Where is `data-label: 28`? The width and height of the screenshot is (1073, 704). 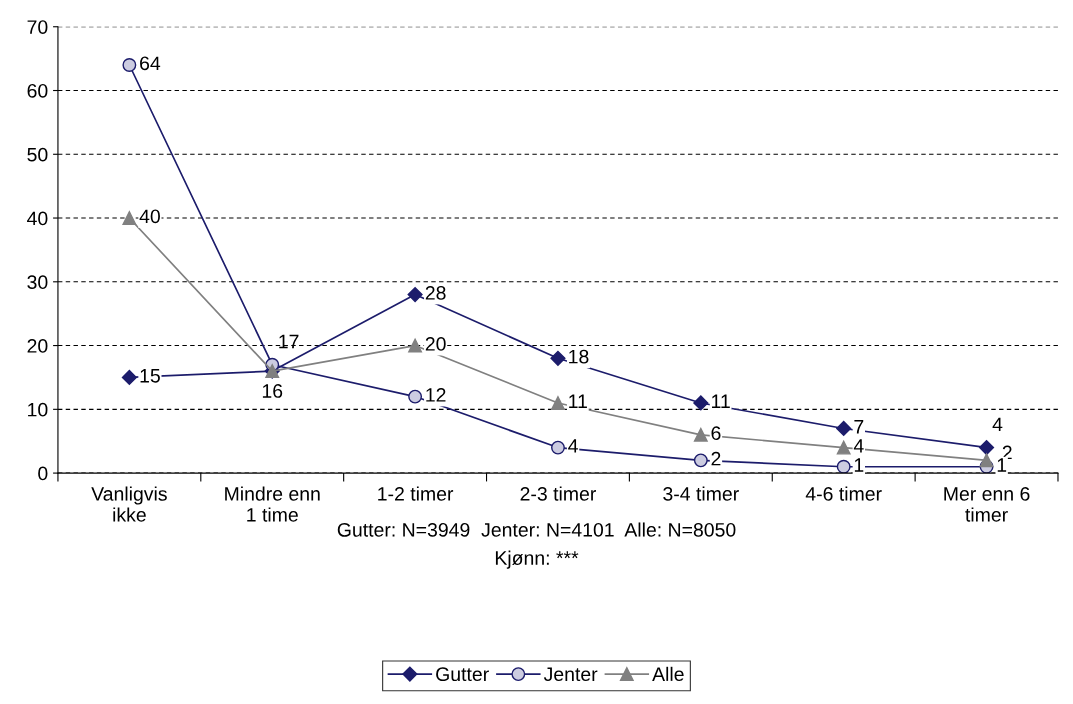 data-label: 28 is located at coordinates (435, 293).